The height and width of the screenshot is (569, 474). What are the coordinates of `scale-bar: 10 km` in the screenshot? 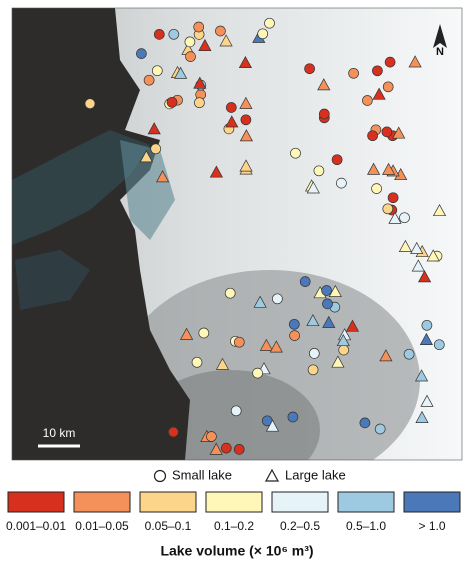 It's located at (59, 437).